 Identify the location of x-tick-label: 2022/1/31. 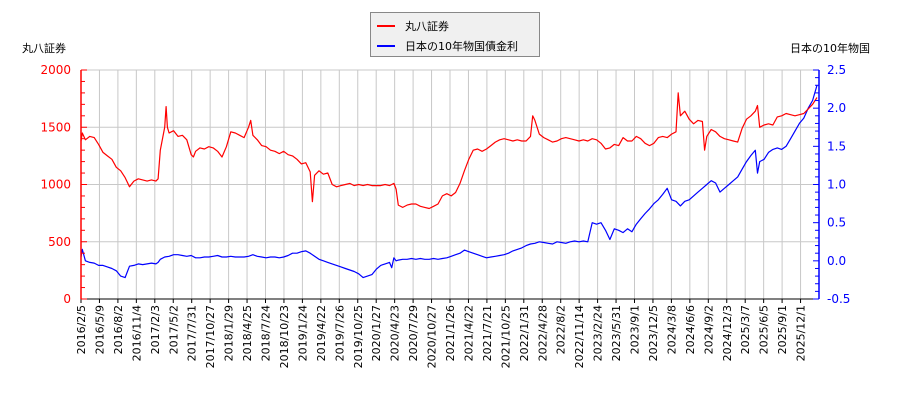
(524, 333).